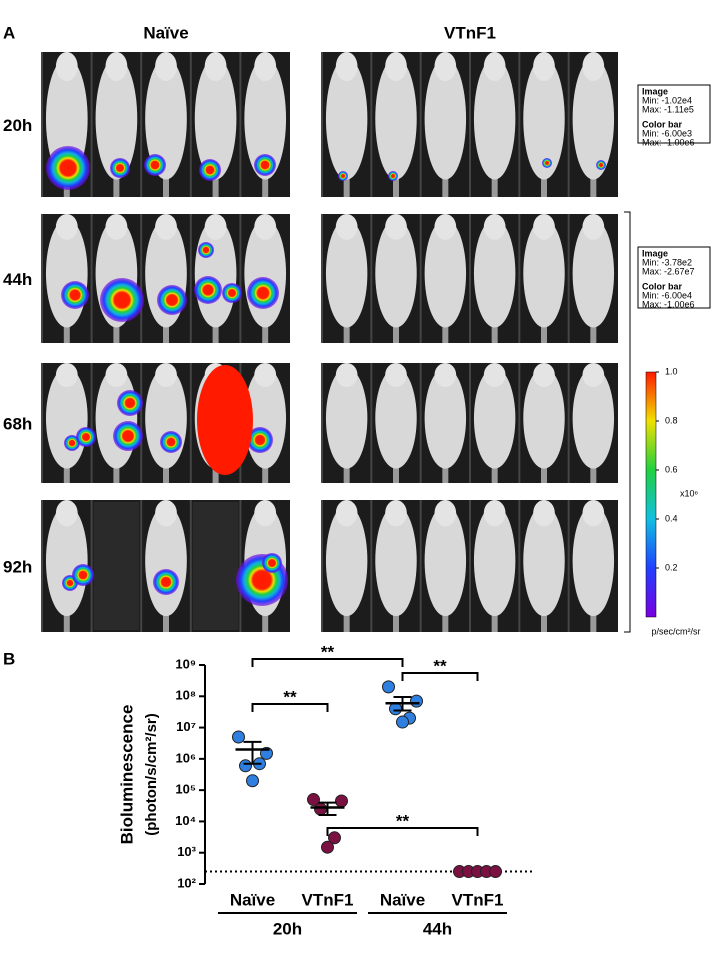 This screenshot has height=959, width=718. What do you see at coordinates (328, 899) in the screenshot?
I see `x-tick-label: VTnF1` at bounding box center [328, 899].